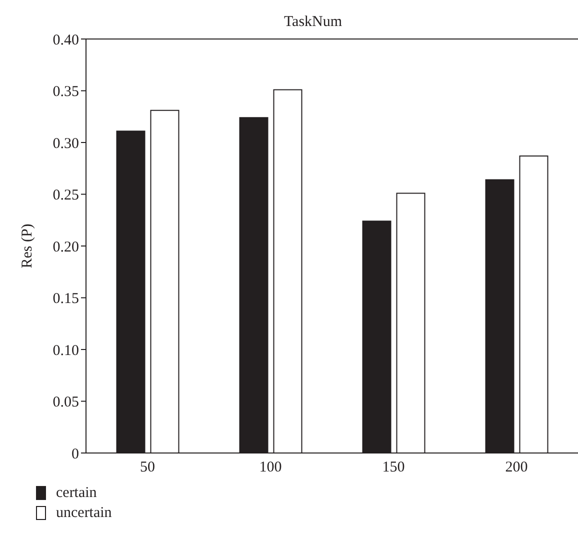 Image resolution: width=578 pixels, height=545 pixels. I want to click on y-tick-label: 0, so click(75, 454).